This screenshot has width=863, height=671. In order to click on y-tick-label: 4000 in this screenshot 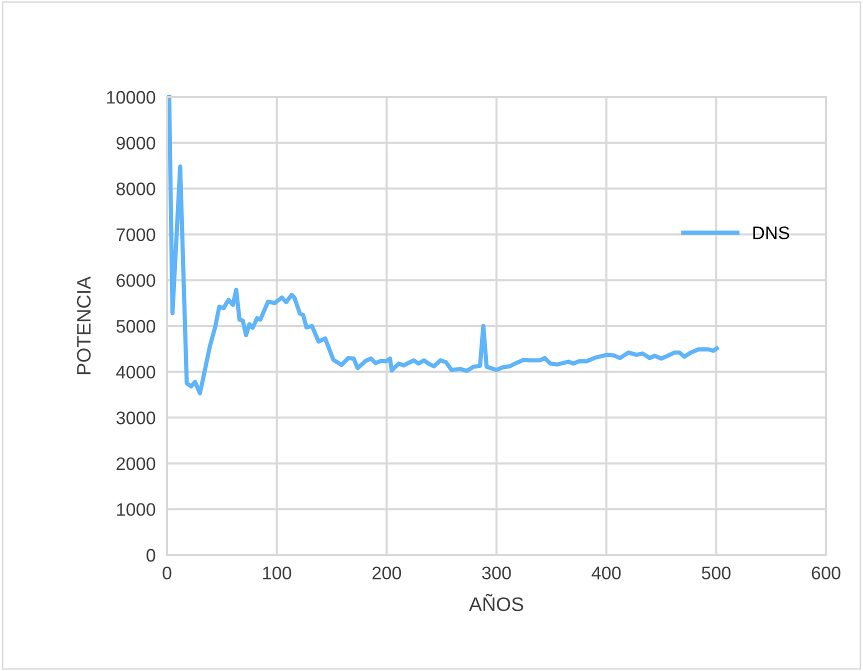, I will do `click(136, 372)`.